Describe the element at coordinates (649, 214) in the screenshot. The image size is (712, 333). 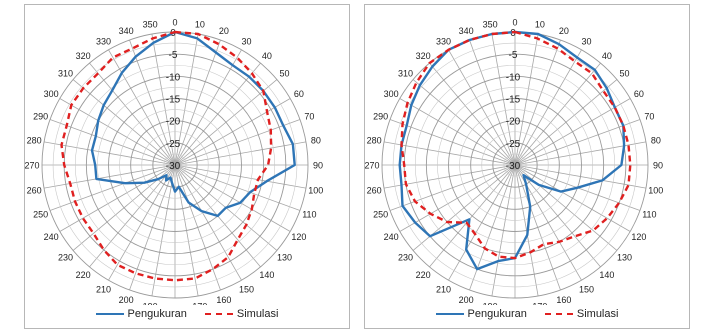
I see `angle-tick-label: 110` at that location.